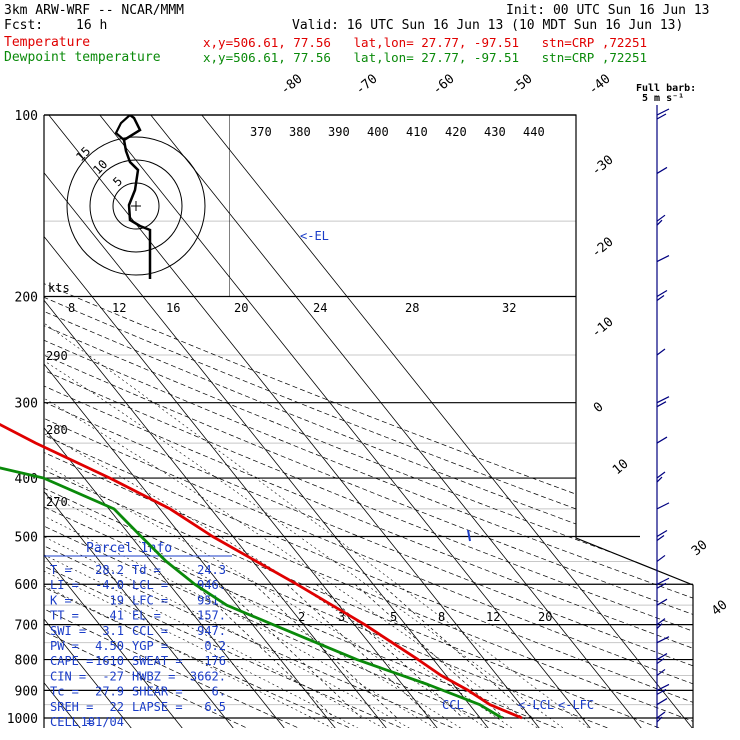 Image resolution: width=740 pixels, height=740 pixels. I want to click on hodograph-ring, so click(136, 206).